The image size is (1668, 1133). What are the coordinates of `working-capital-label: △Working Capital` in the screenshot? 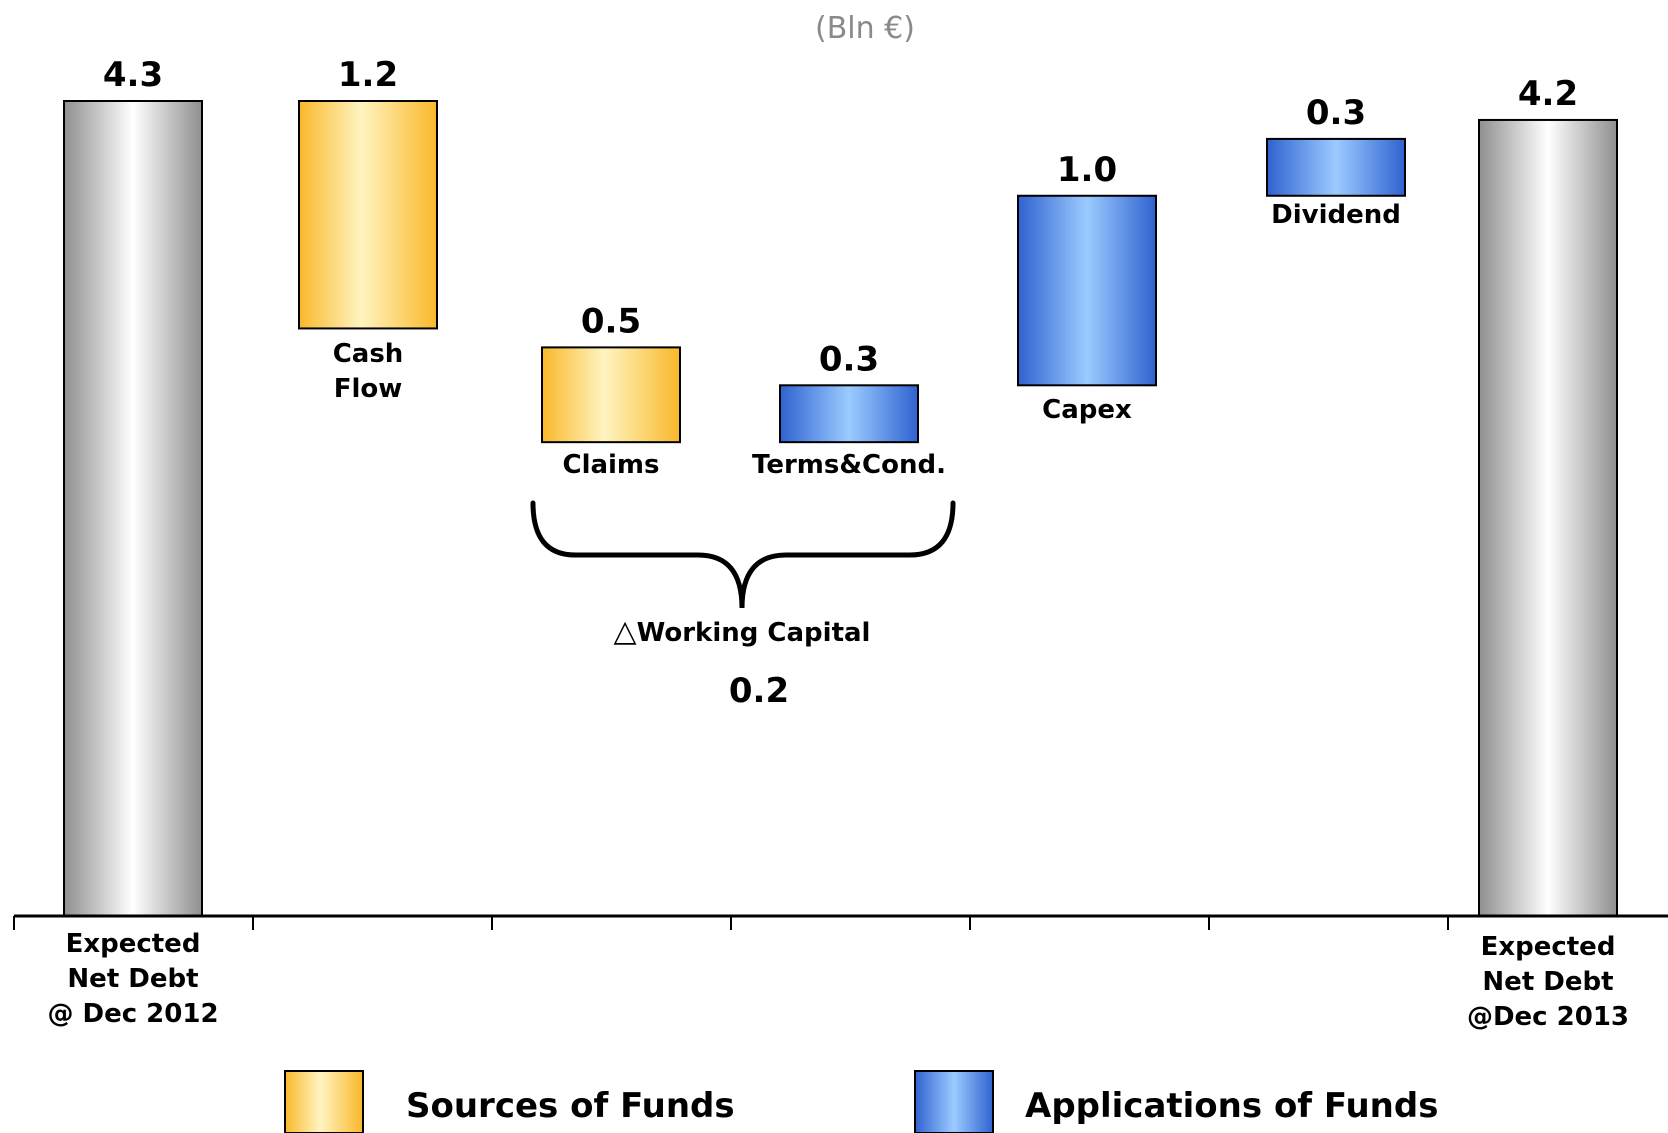 It's located at (742, 631).